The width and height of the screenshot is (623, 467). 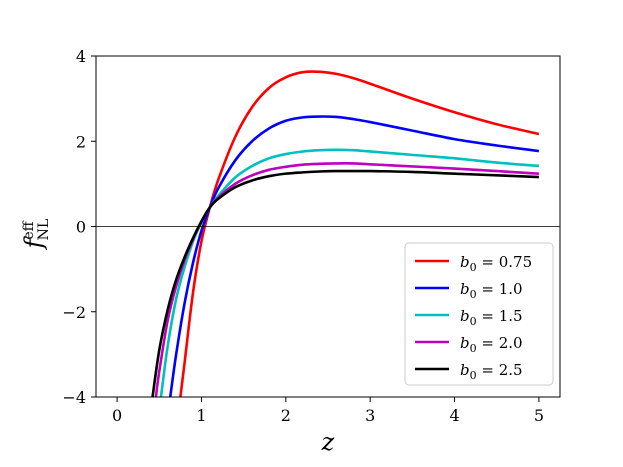 I want to click on legend-box, so click(x=479, y=314).